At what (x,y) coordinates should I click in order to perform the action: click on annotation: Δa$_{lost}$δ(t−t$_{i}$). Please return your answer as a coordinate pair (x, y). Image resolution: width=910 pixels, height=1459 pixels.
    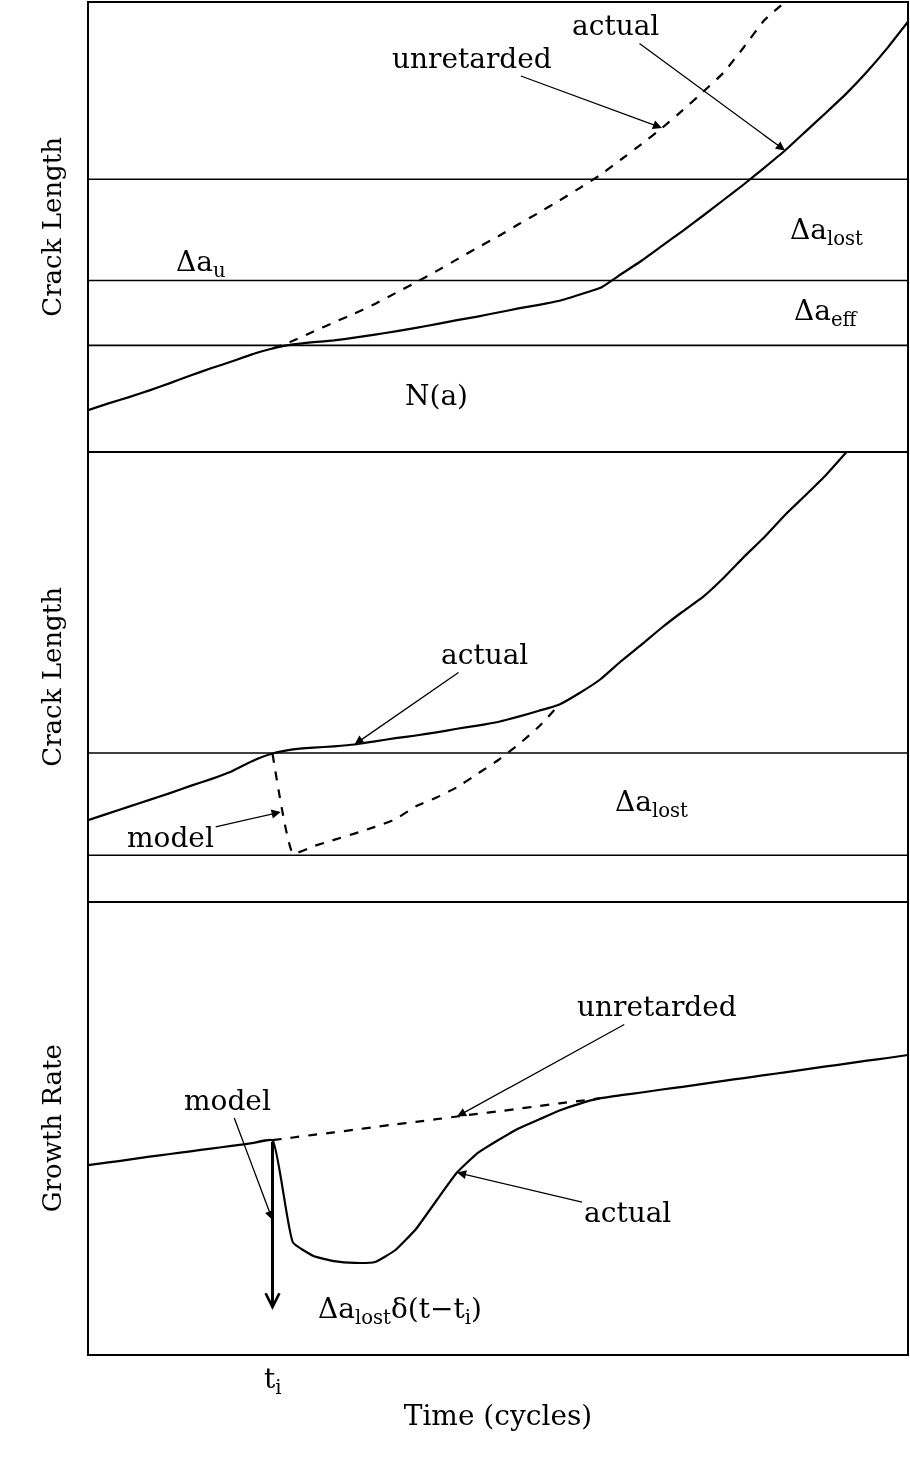
    Looking at the image, I should click on (400, 1310).